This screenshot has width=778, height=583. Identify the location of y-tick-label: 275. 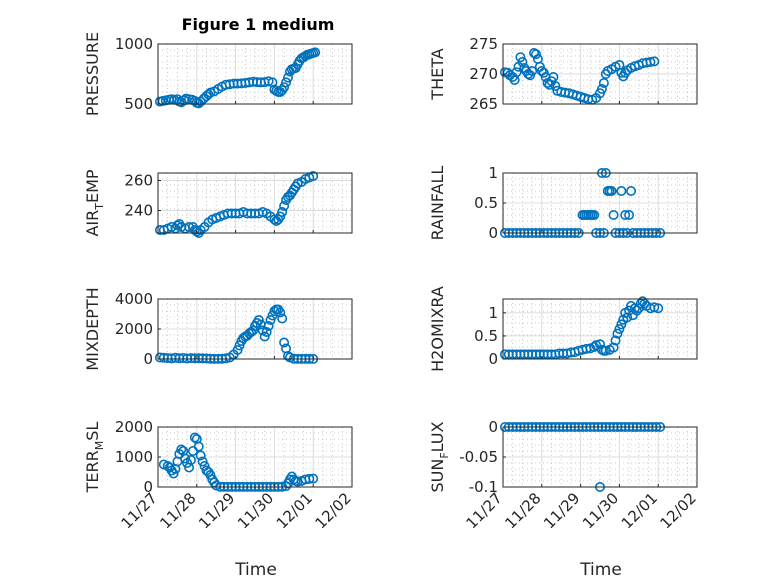
(483, 44).